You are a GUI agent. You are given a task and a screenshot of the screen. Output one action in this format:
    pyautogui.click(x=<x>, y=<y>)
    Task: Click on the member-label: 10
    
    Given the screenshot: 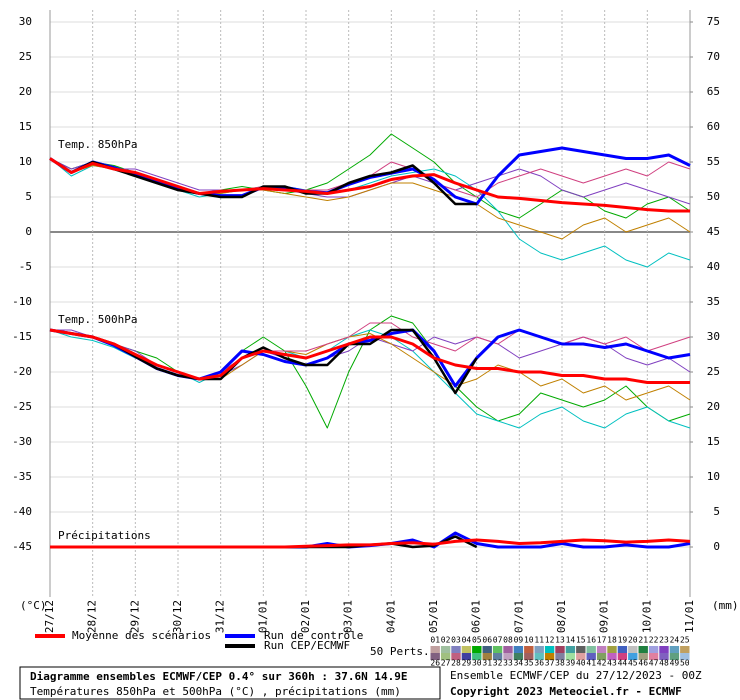 What is the action you would take?
    pyautogui.click(x=529, y=640)
    